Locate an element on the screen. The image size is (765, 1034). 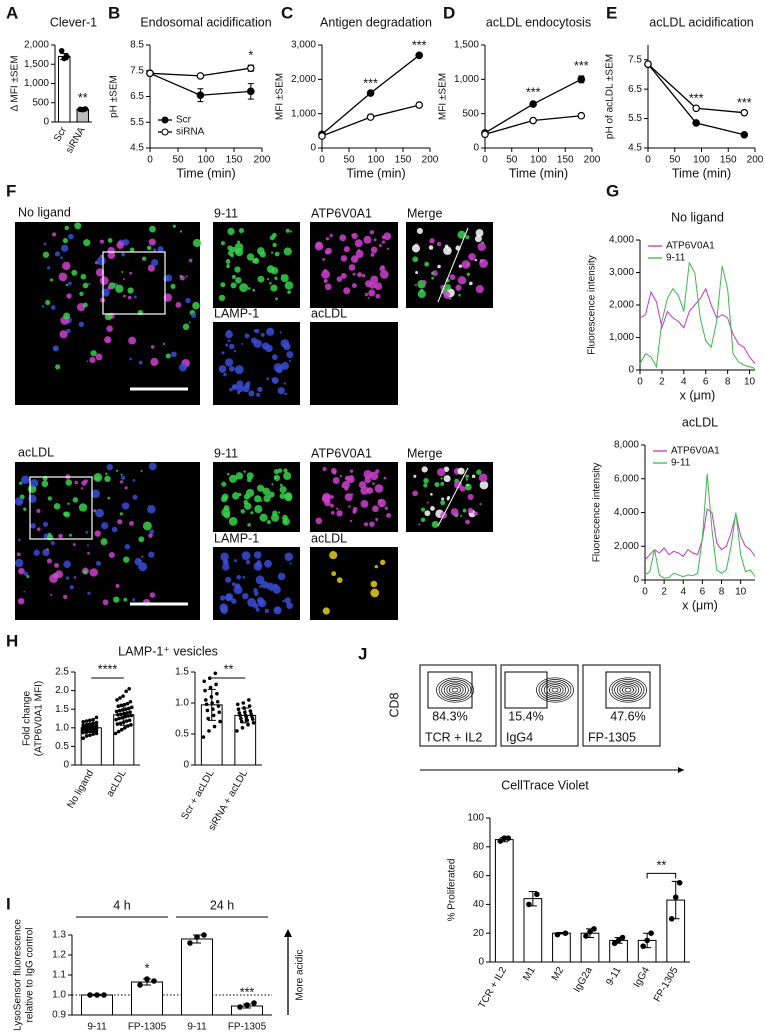
y-axis-label: Fold change is located at coordinates (27, 718).